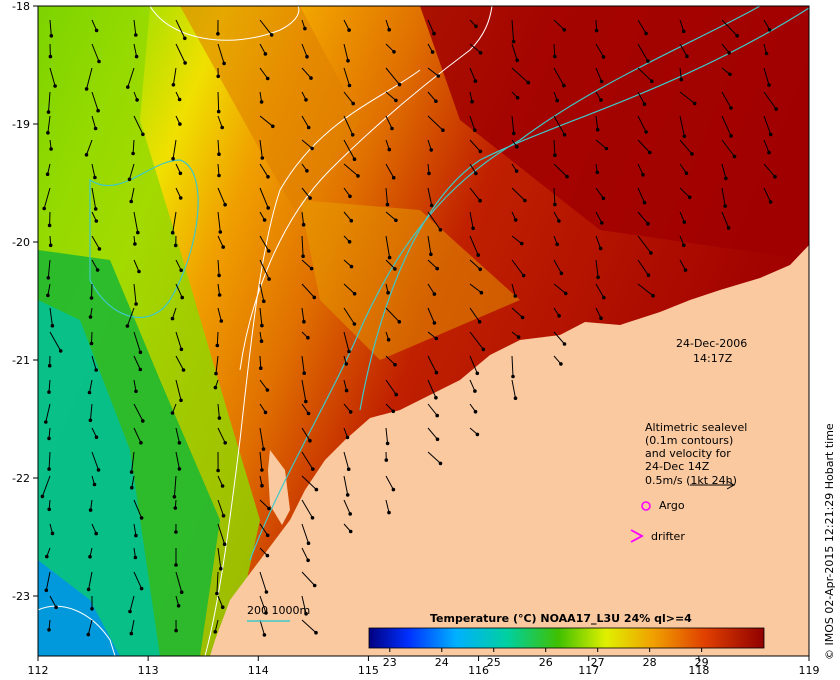  What do you see at coordinates (650, 662) in the screenshot?
I see `colorbar-tick-label: 28` at bounding box center [650, 662].